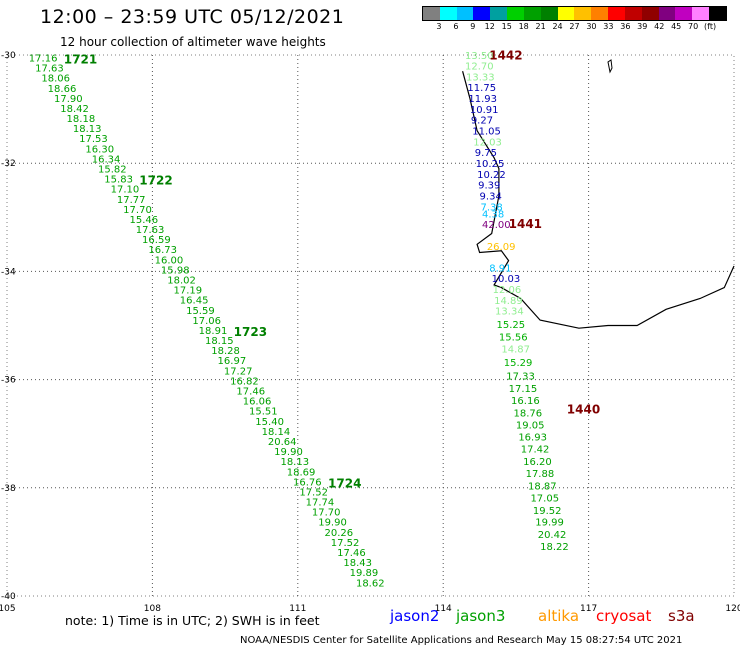 The height and width of the screenshot is (650, 740). What do you see at coordinates (118, 180) in the screenshot?
I see `wave-height-label: 15.83` at bounding box center [118, 180].